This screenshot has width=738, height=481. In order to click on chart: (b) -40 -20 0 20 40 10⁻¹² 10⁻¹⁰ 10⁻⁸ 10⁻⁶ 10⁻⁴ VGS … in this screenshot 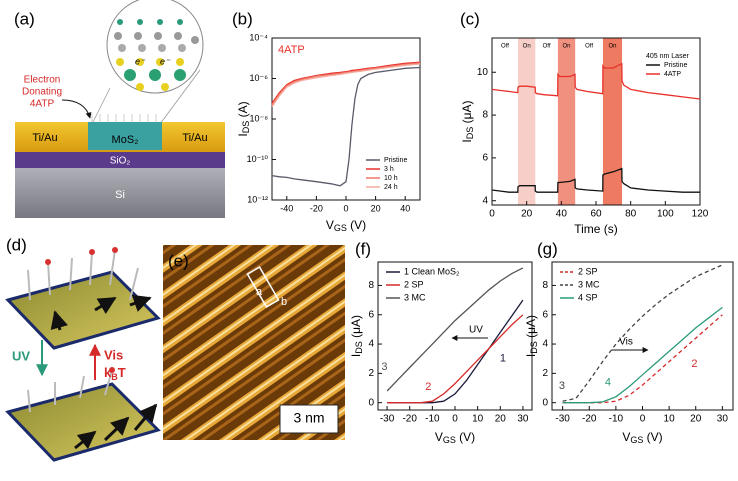, I will do `click(326, 121)`.